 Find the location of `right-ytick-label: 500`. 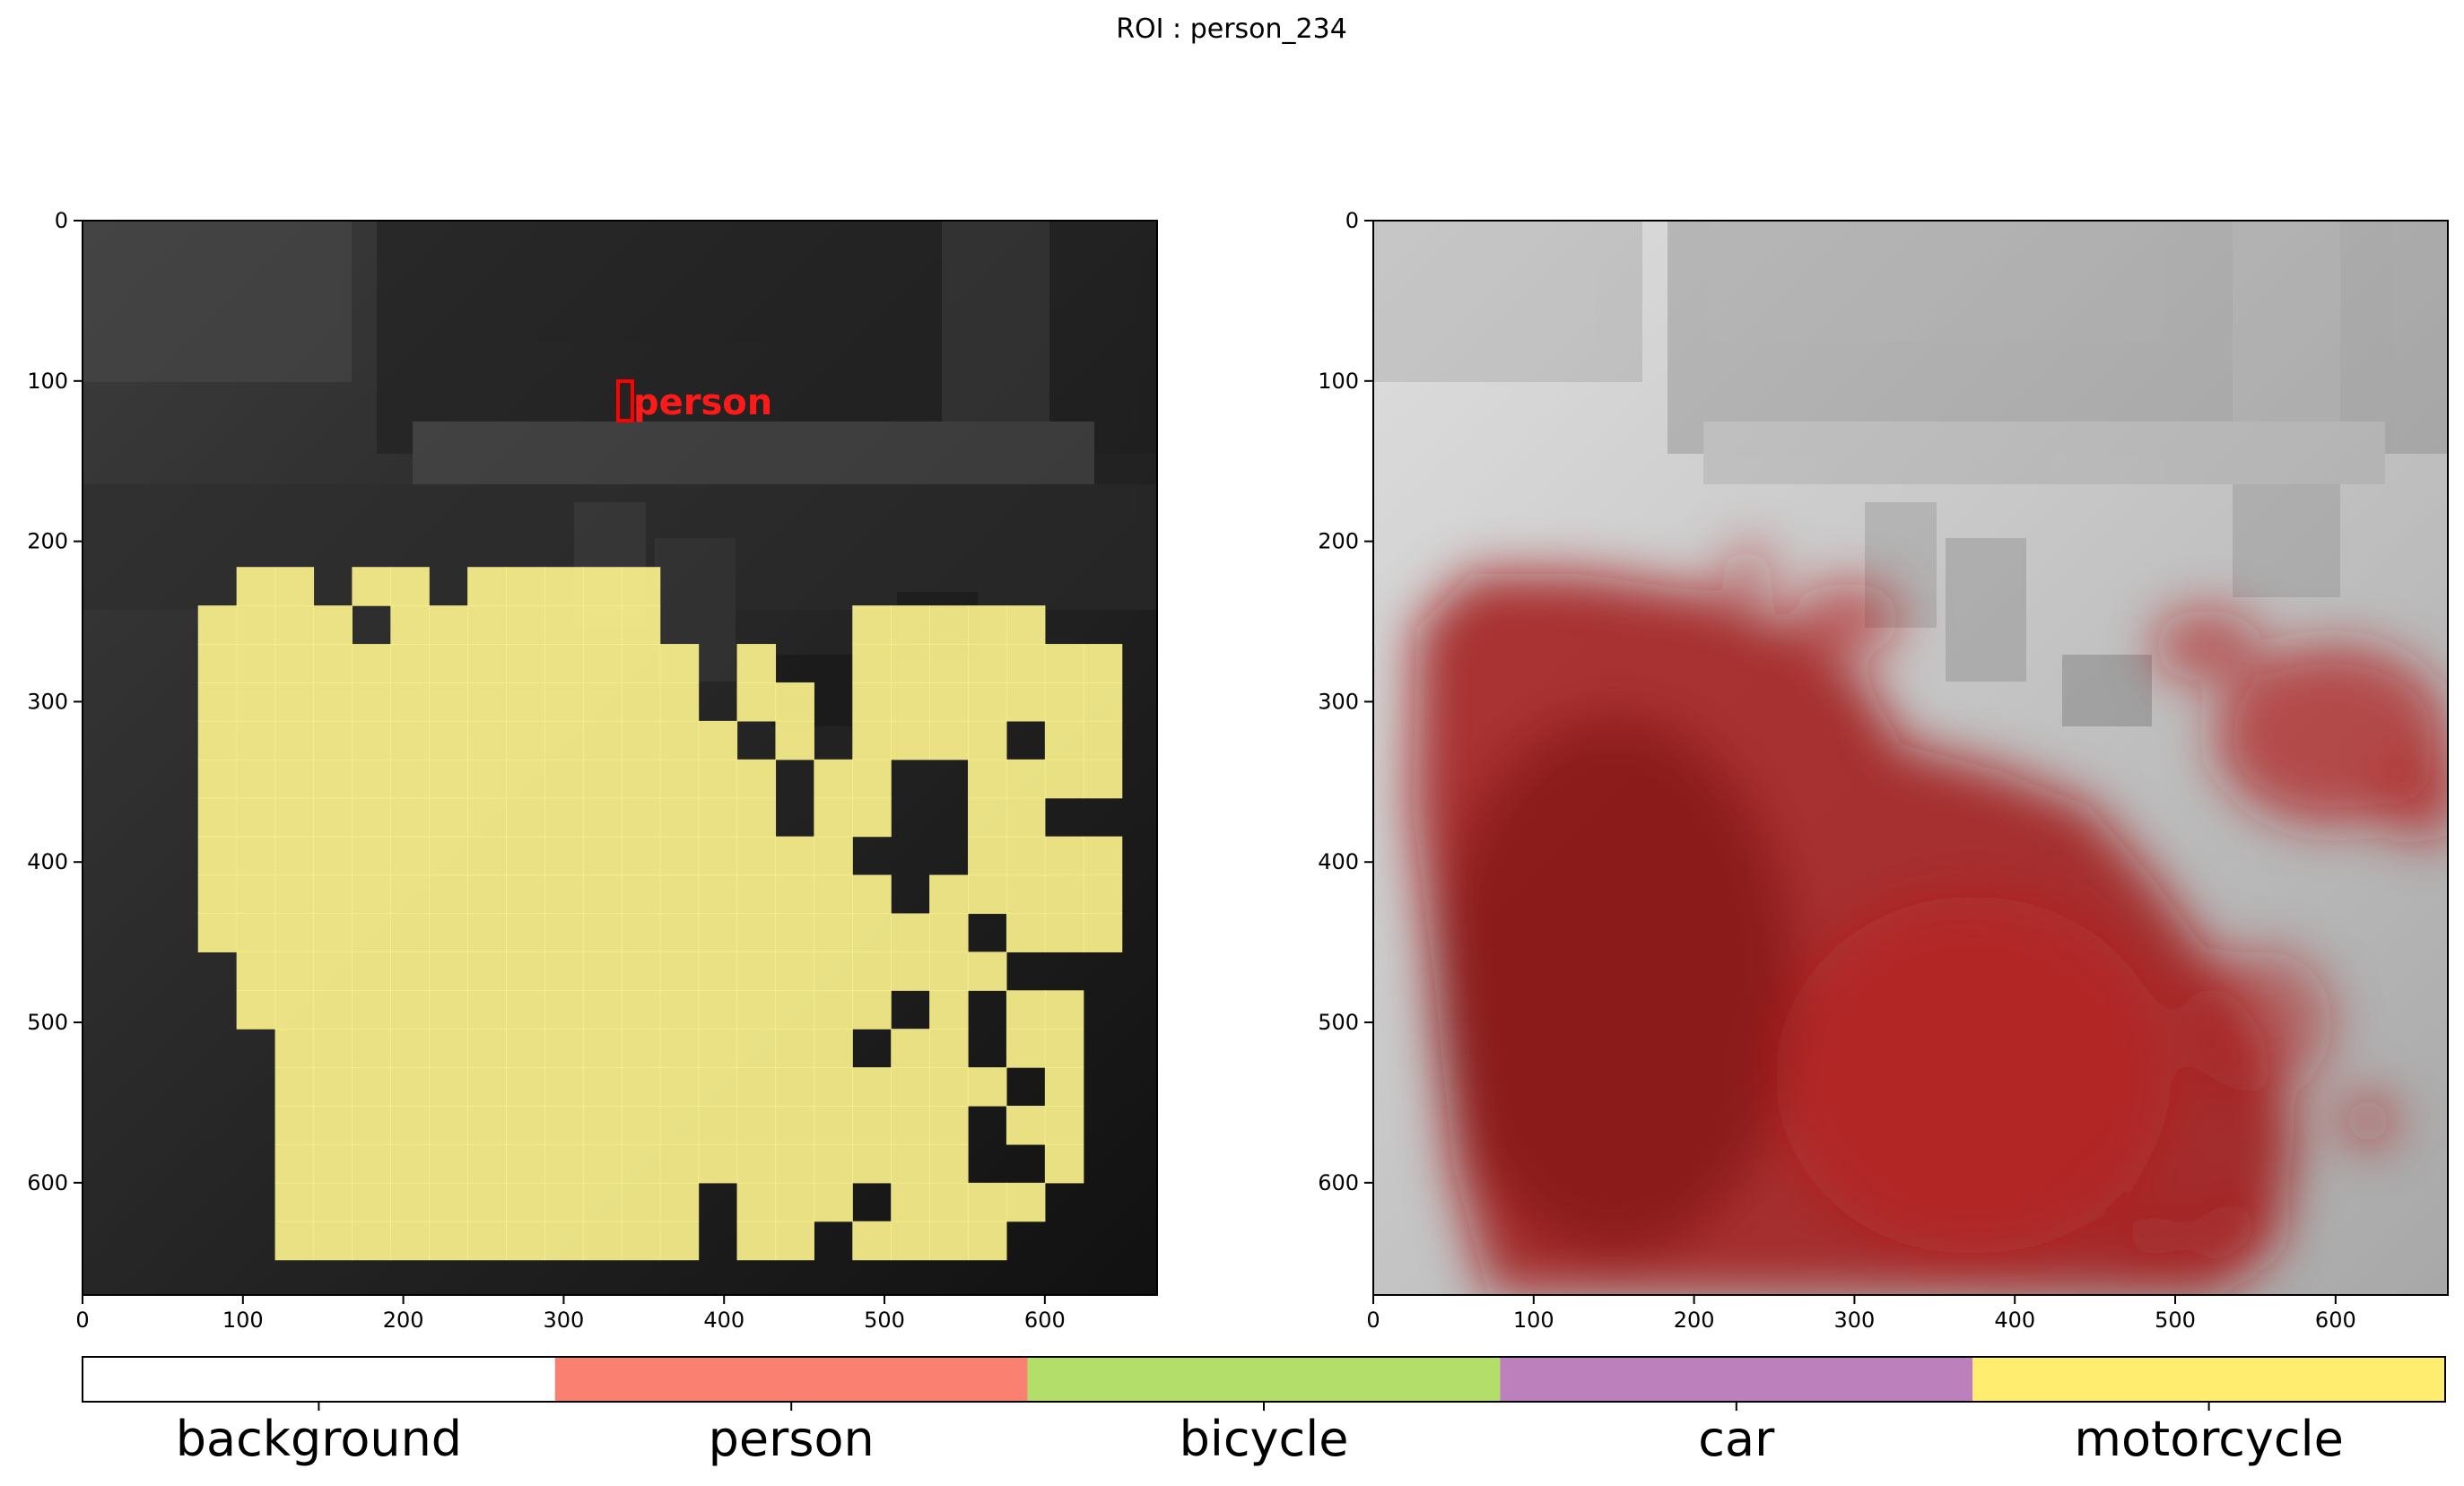

right-ytick-label: 500 is located at coordinates (1338, 1022).